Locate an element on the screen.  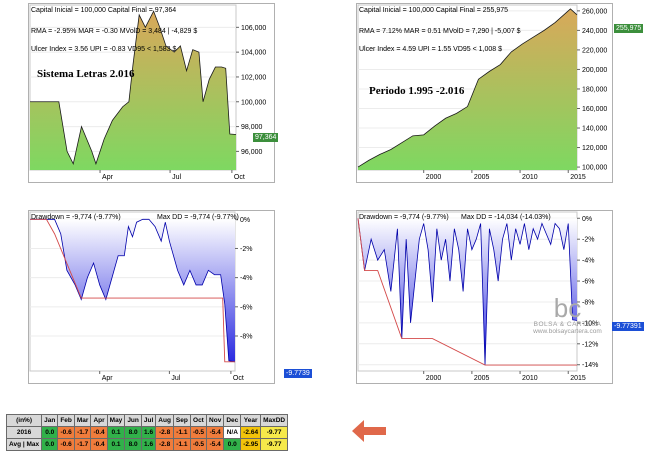
y-tick-label: 100,000 is located at coordinates (594, 168).